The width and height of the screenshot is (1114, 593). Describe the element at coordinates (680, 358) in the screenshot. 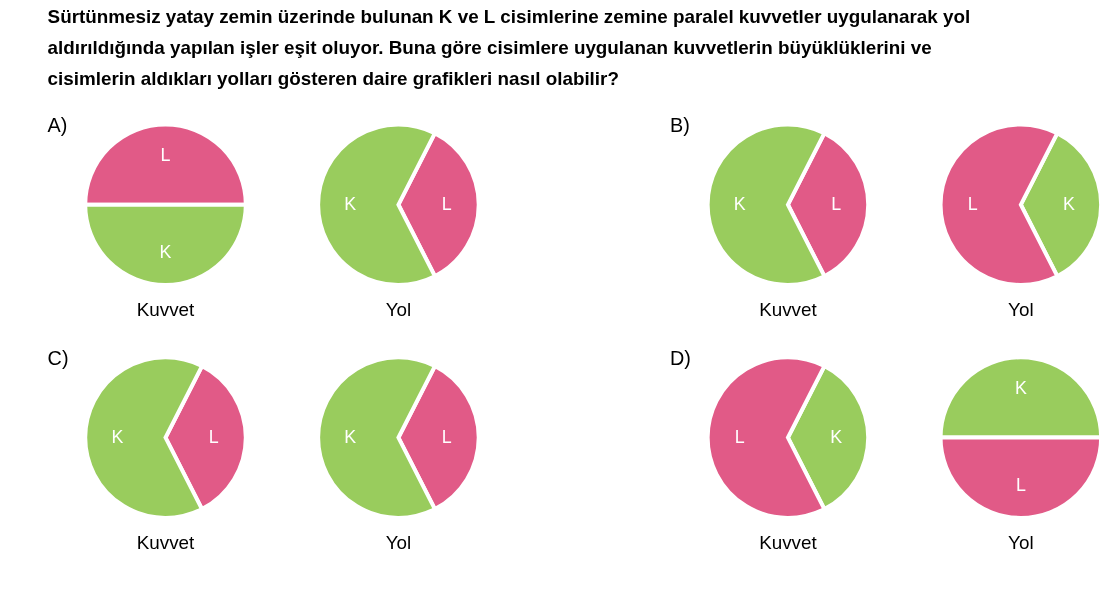

I see `text: D)` at that location.